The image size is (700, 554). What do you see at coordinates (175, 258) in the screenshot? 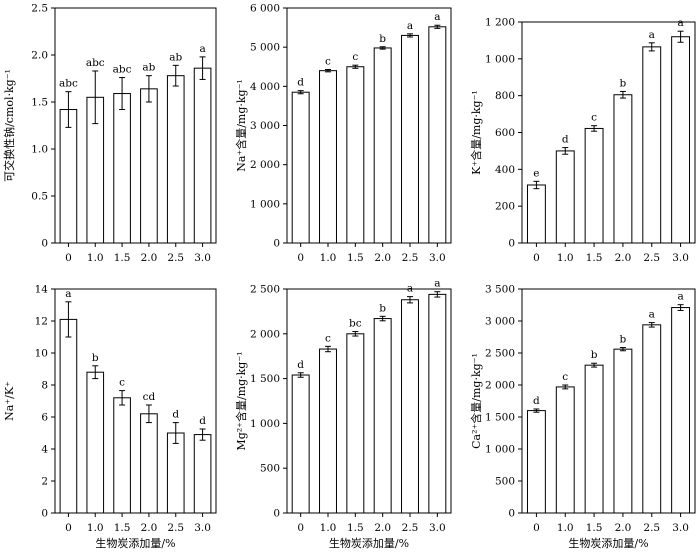
I see `exchangeable-na-x-tick-label: 2.5` at bounding box center [175, 258].